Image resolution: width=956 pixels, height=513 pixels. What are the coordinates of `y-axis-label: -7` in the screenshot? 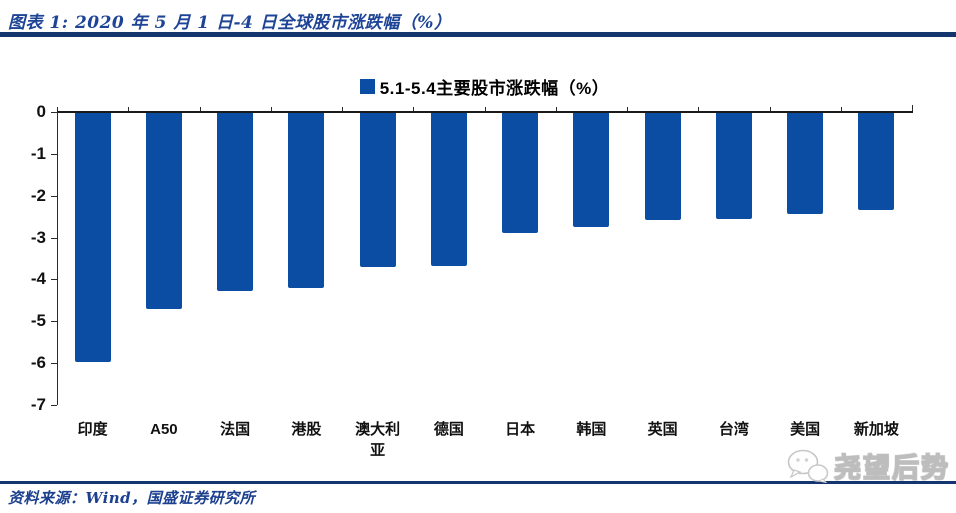 It's located at (38, 404).